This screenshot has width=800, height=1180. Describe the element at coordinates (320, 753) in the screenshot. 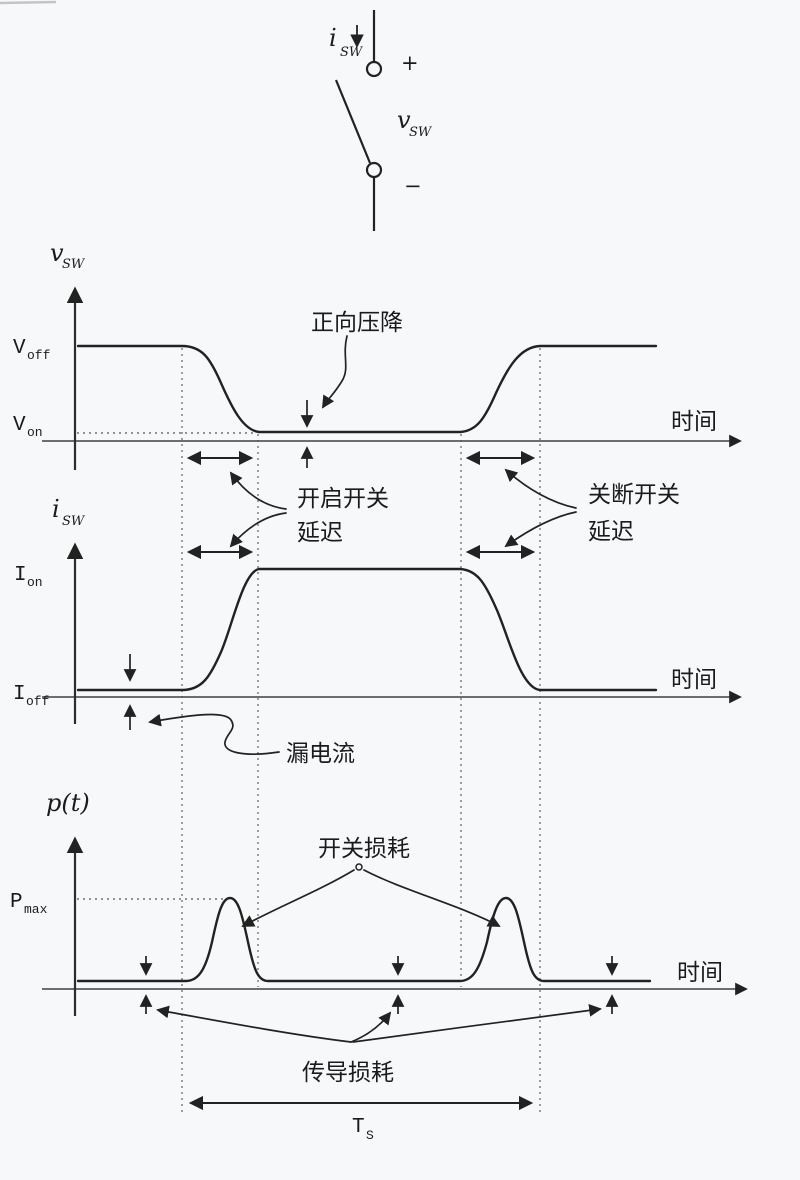

I see `leakage-current-label: 漏电流` at that location.